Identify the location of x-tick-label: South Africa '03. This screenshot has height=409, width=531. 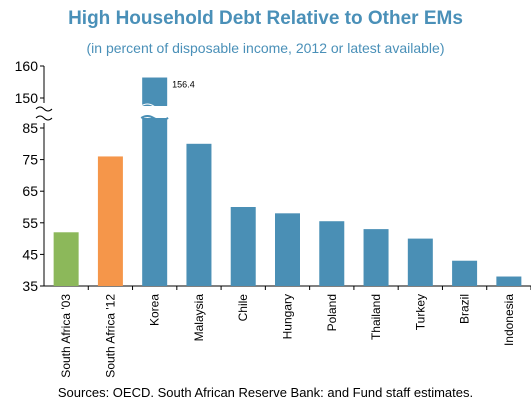
(66, 336).